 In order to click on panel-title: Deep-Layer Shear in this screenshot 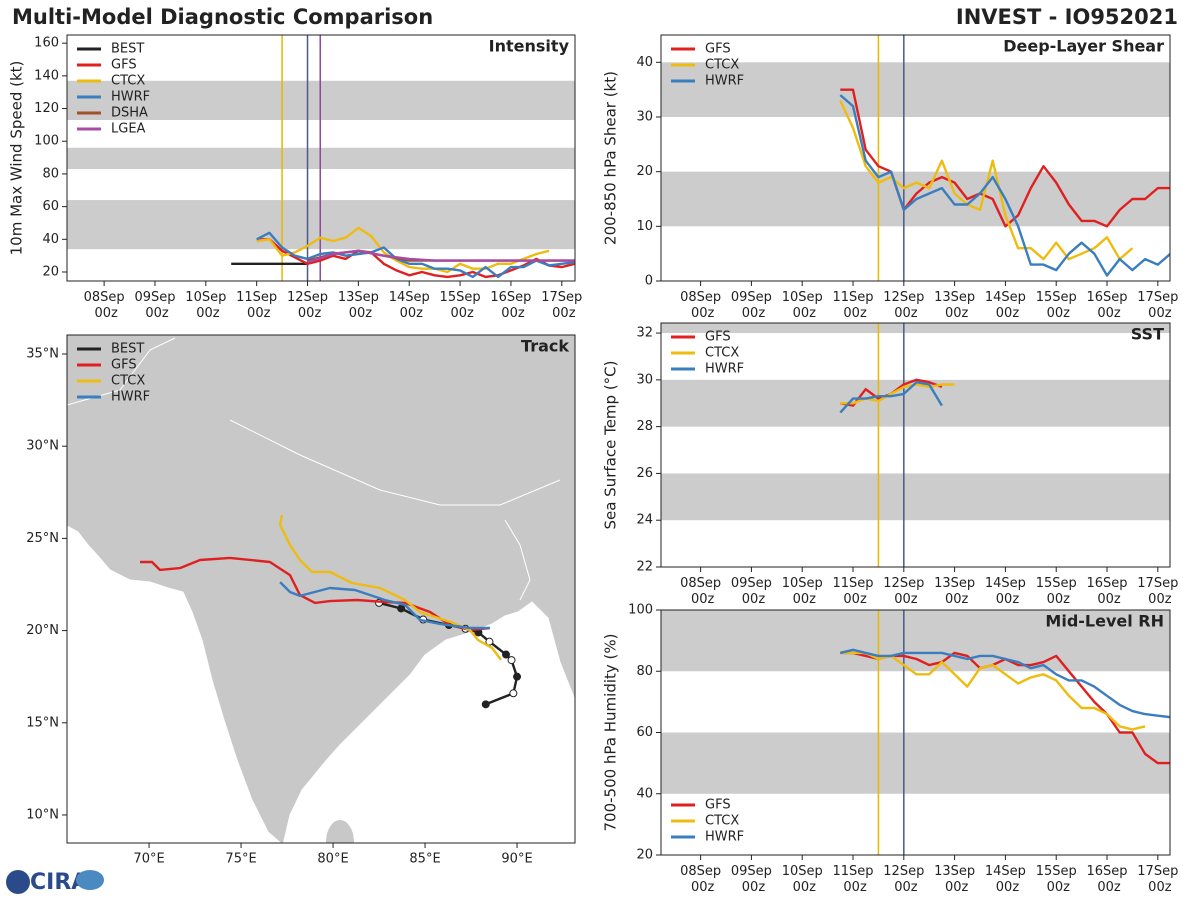, I will do `click(1083, 46)`.